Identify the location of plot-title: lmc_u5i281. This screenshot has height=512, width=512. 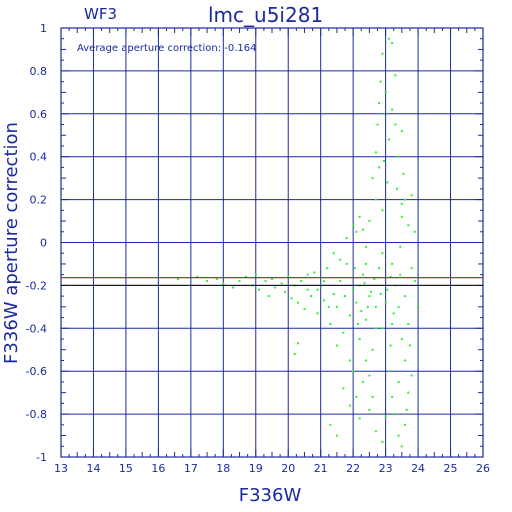
(266, 15).